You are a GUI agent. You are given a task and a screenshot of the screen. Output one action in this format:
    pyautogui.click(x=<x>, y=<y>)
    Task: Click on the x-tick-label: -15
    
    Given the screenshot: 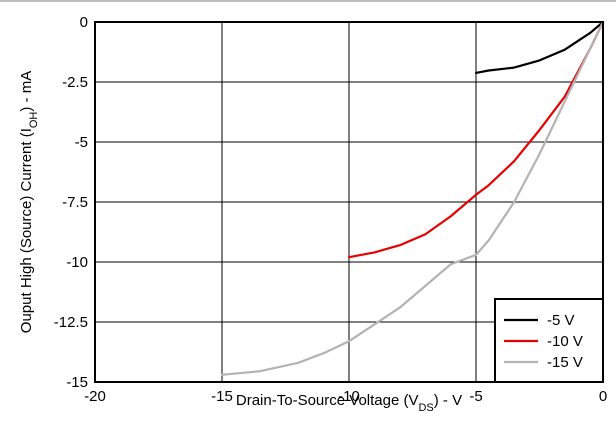 What is the action you would take?
    pyautogui.click(x=222, y=396)
    